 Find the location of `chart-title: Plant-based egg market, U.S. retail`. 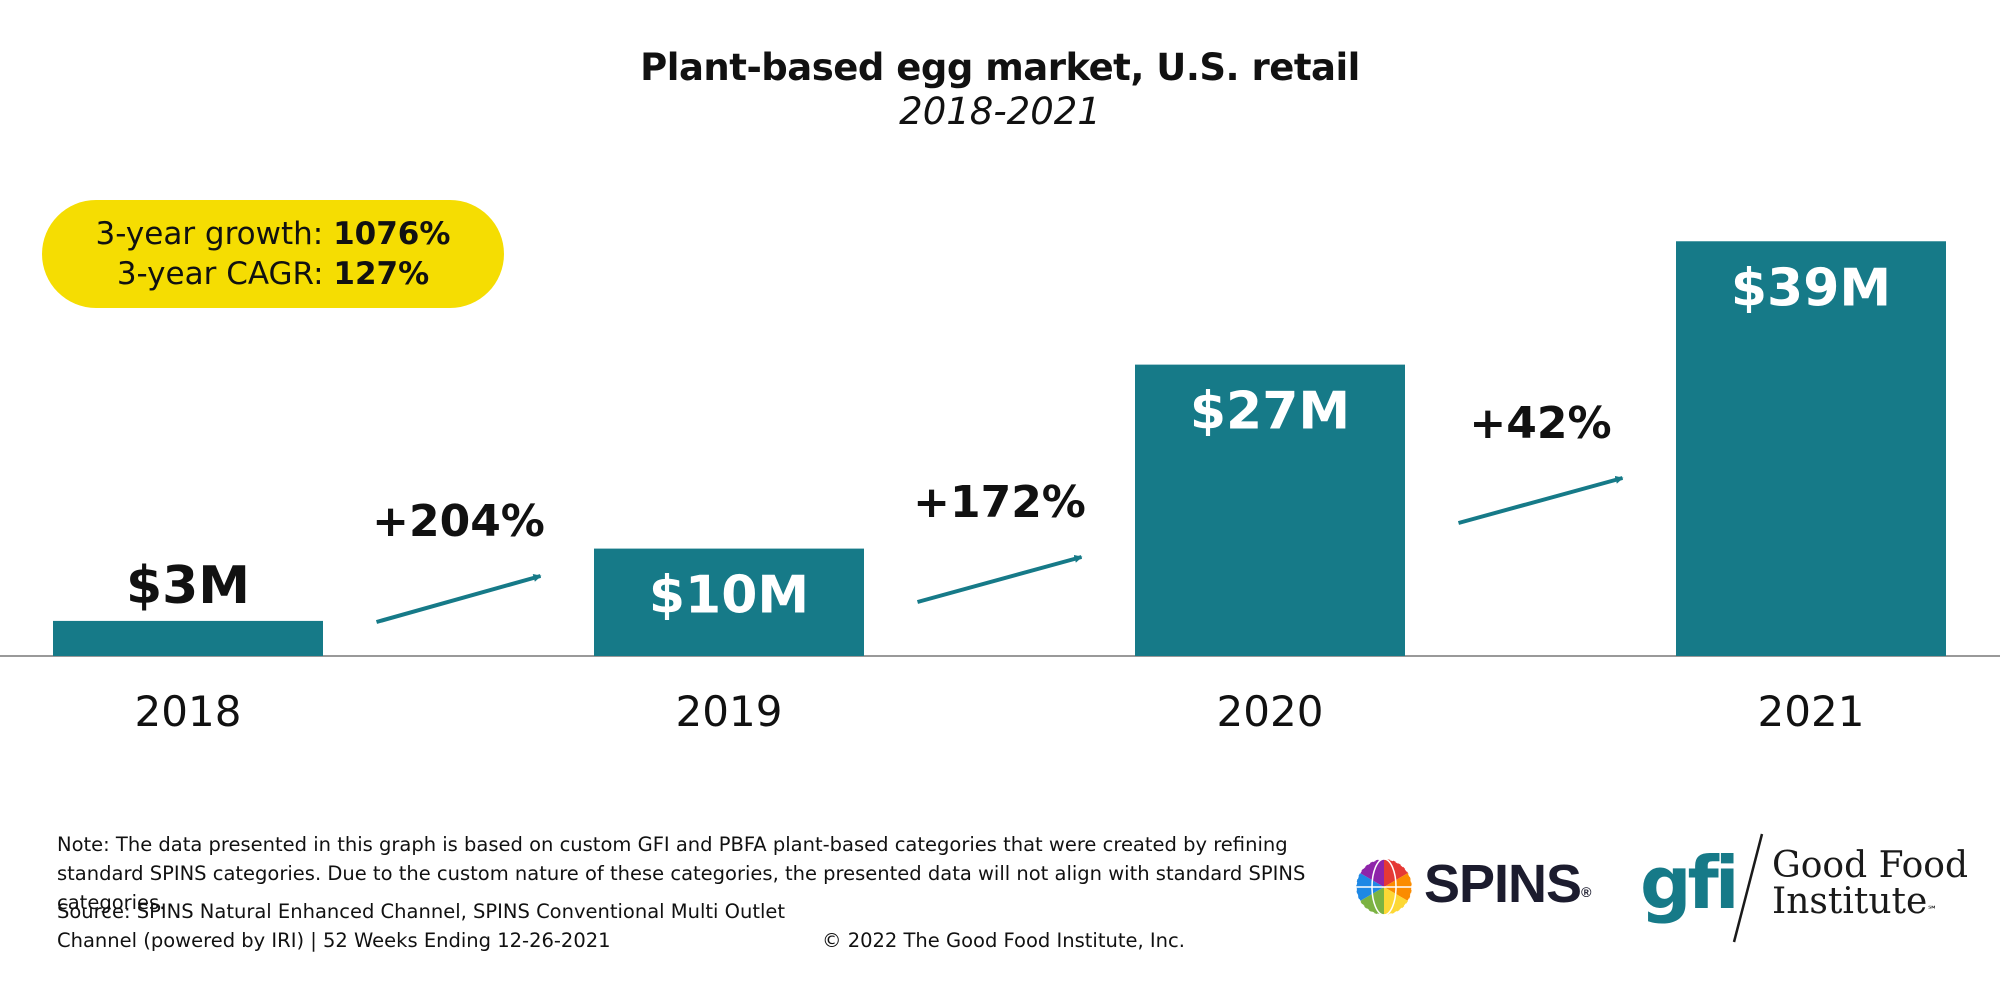

chart-title: Plant-based egg market, U.S. retail is located at coordinates (1000, 67).